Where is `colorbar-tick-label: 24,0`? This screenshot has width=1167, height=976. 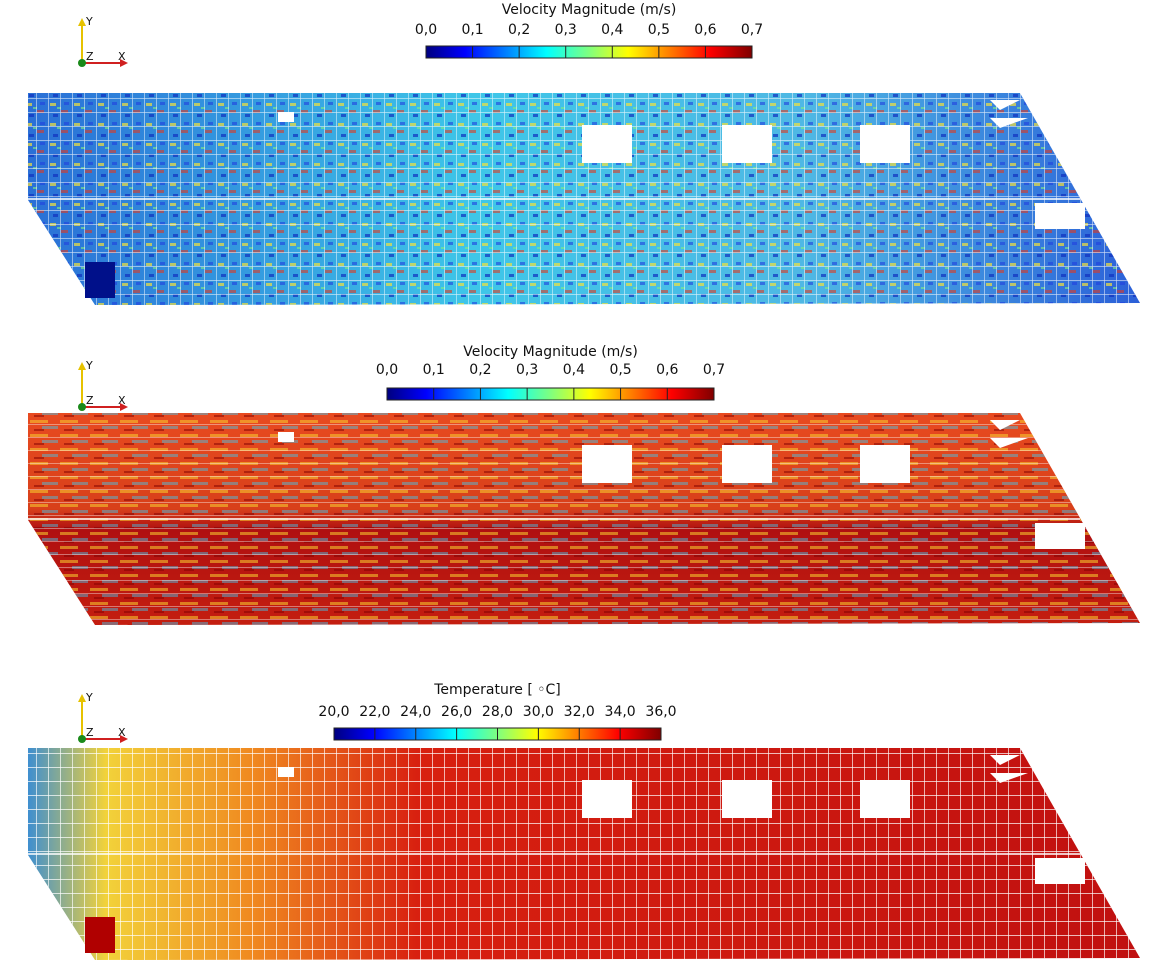 colorbar-tick-label: 24,0 is located at coordinates (415, 712).